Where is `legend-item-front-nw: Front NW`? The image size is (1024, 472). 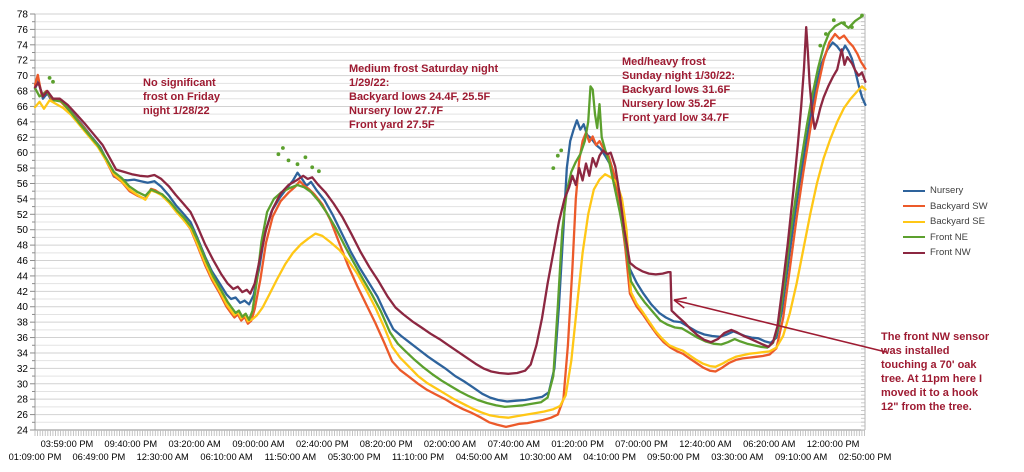
legend-item-front-nw: Front NW is located at coordinates (945, 253).